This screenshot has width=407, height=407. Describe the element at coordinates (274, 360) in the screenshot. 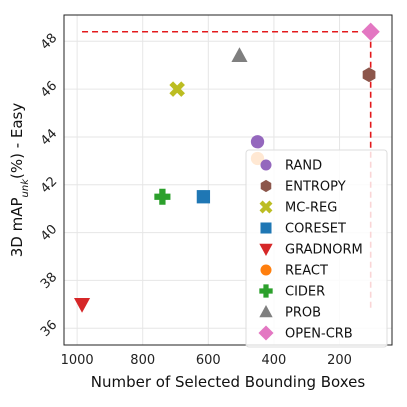

I see `x-tick-label: 400` at that location.